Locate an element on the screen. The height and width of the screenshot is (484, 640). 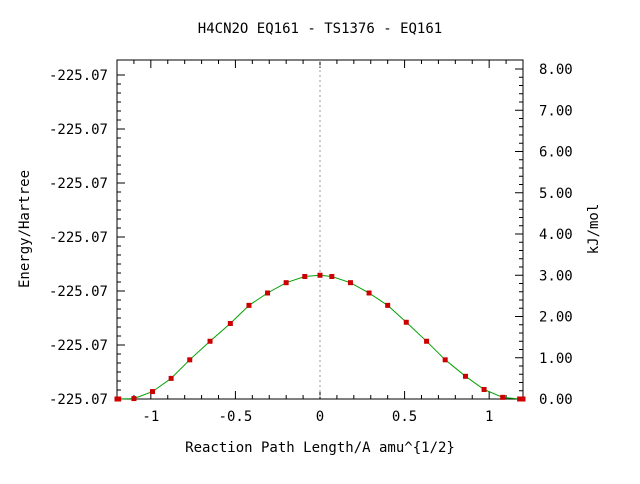
y-tick-label-right: 0.00 is located at coordinates (556, 400).